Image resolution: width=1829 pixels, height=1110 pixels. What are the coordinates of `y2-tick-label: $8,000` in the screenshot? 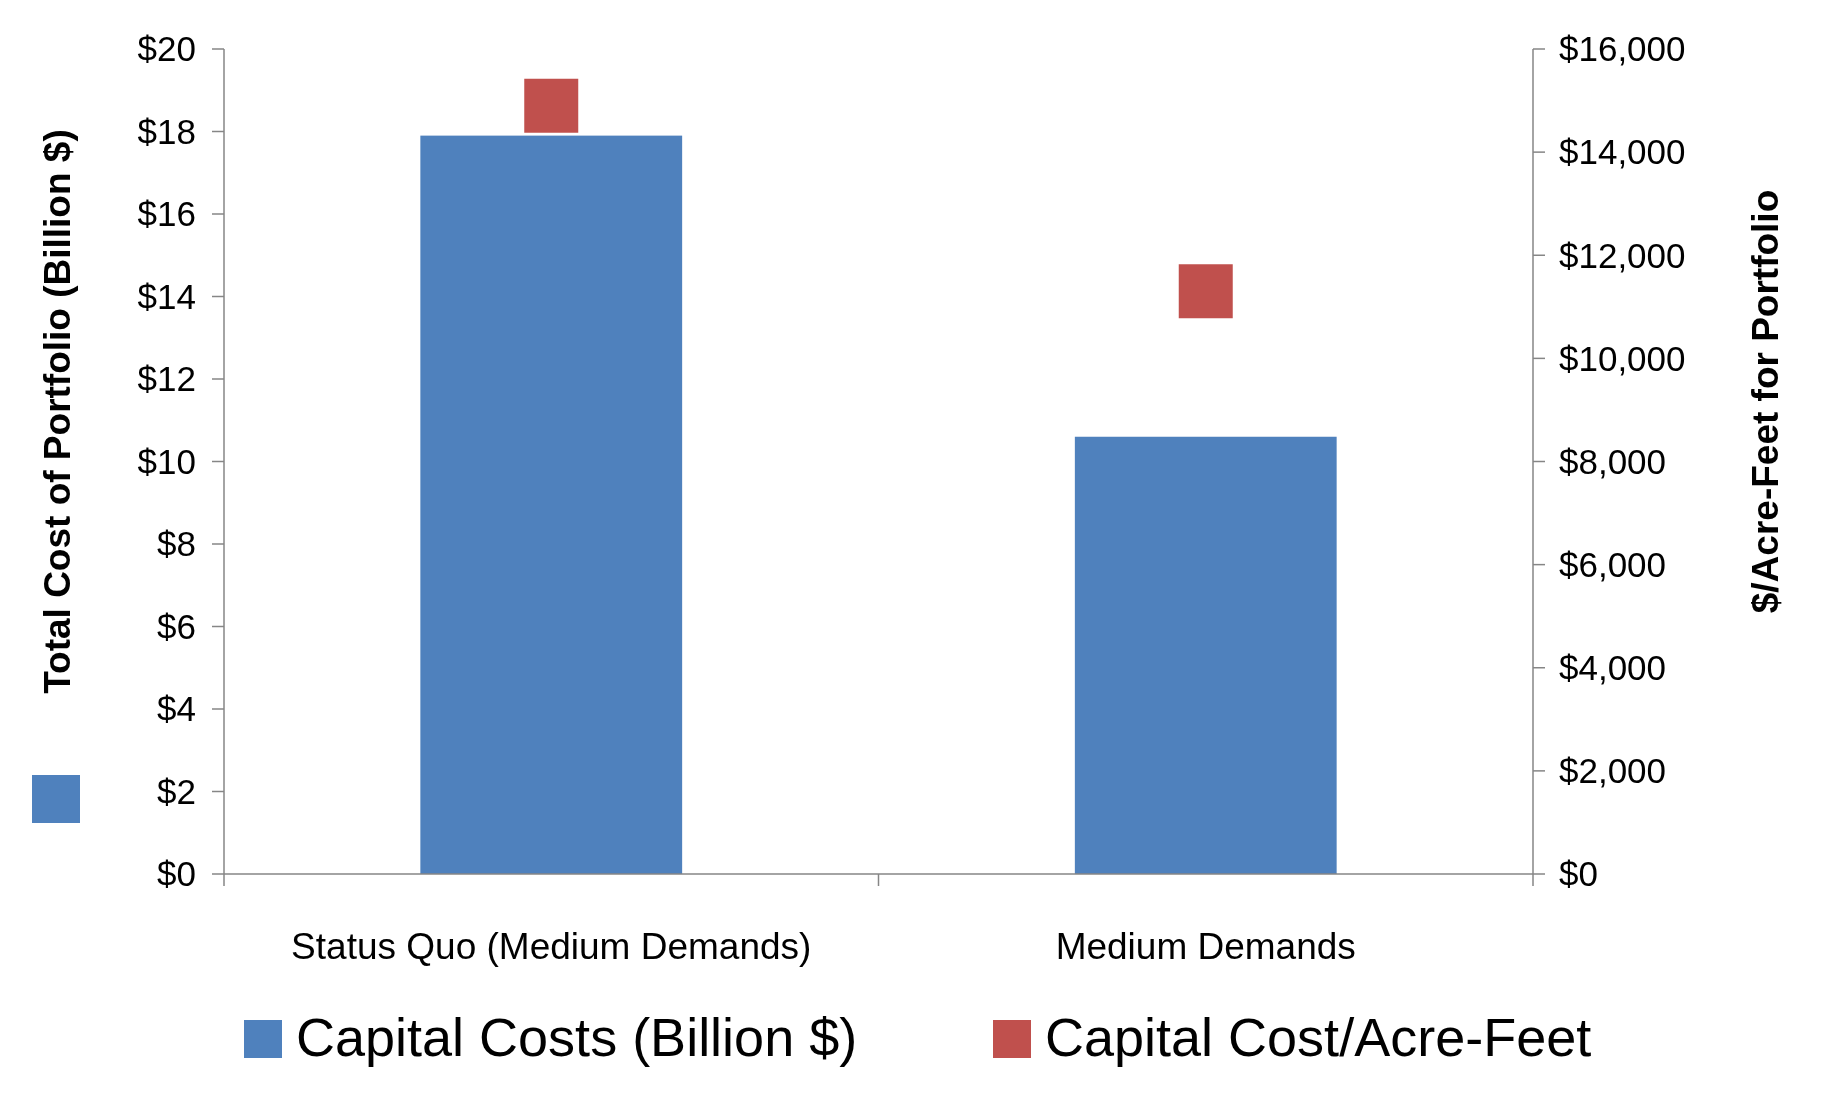 It's located at (1613, 461).